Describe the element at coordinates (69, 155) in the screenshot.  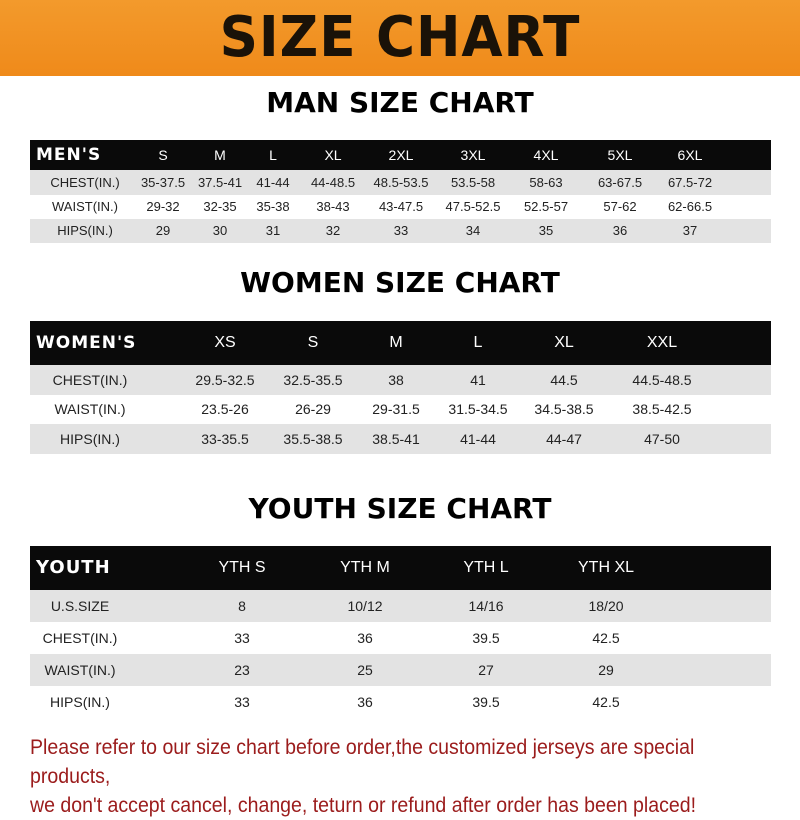
I see `table-label: MEN'S` at that location.